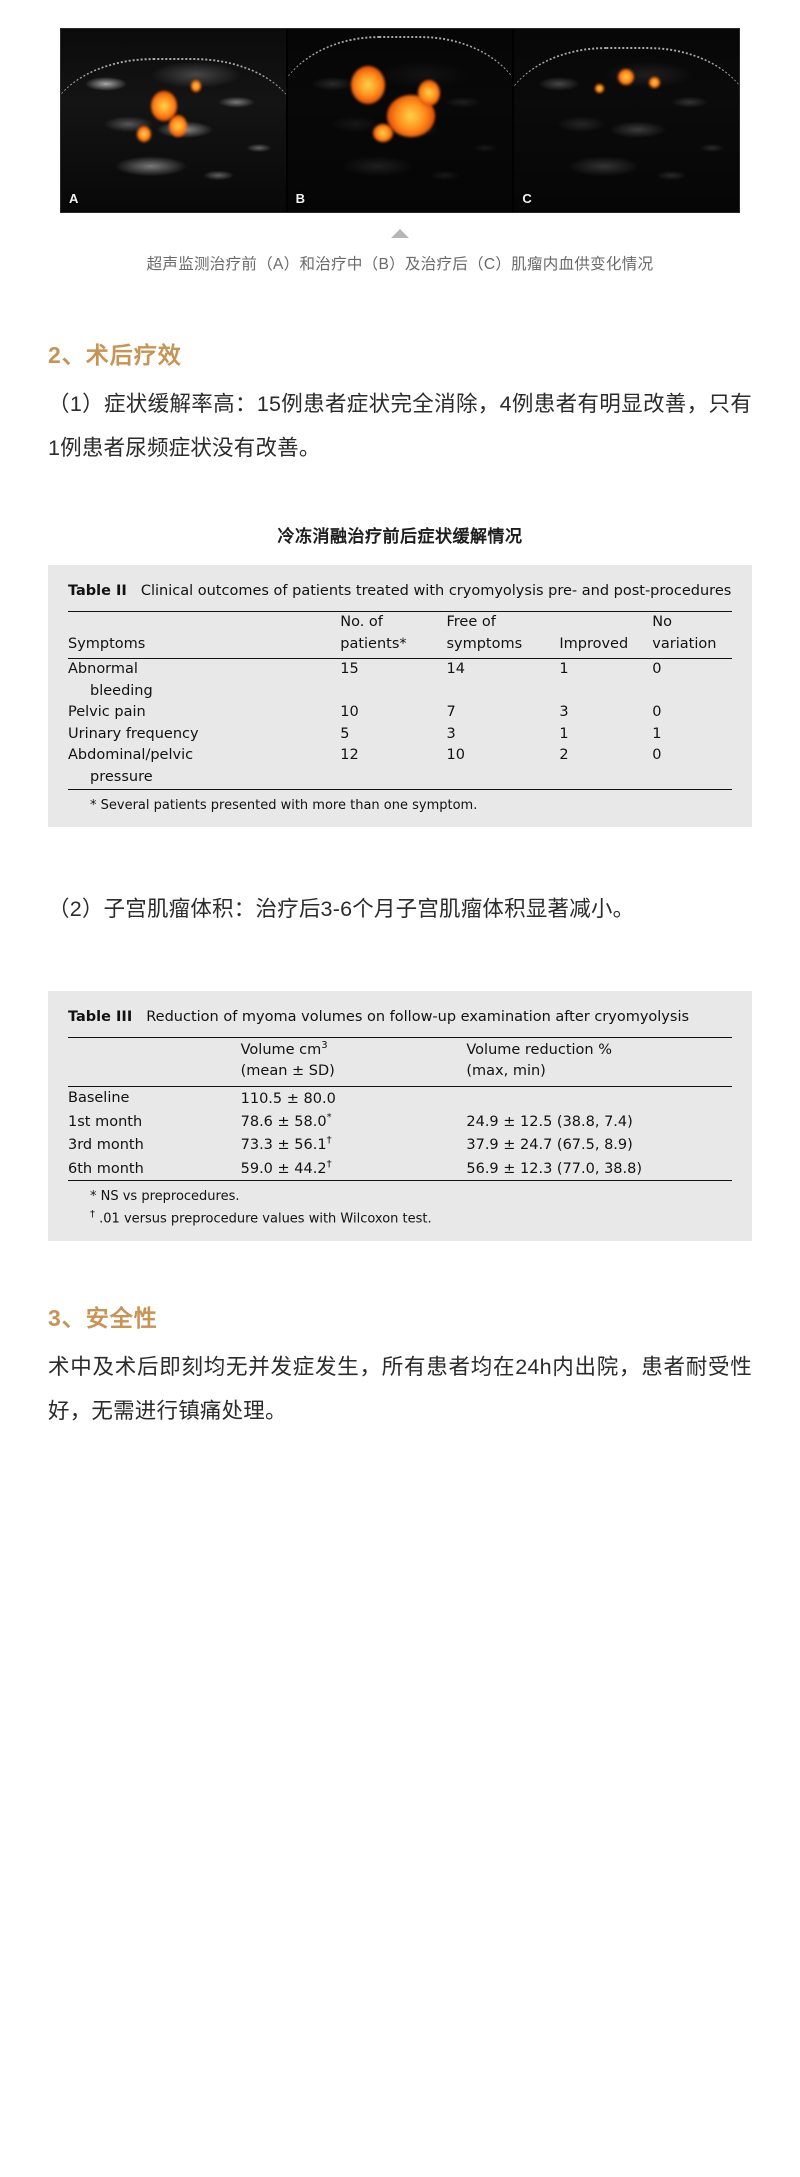  What do you see at coordinates (692, 646) in the screenshot?
I see `table2-col4-line2: variation` at bounding box center [692, 646].